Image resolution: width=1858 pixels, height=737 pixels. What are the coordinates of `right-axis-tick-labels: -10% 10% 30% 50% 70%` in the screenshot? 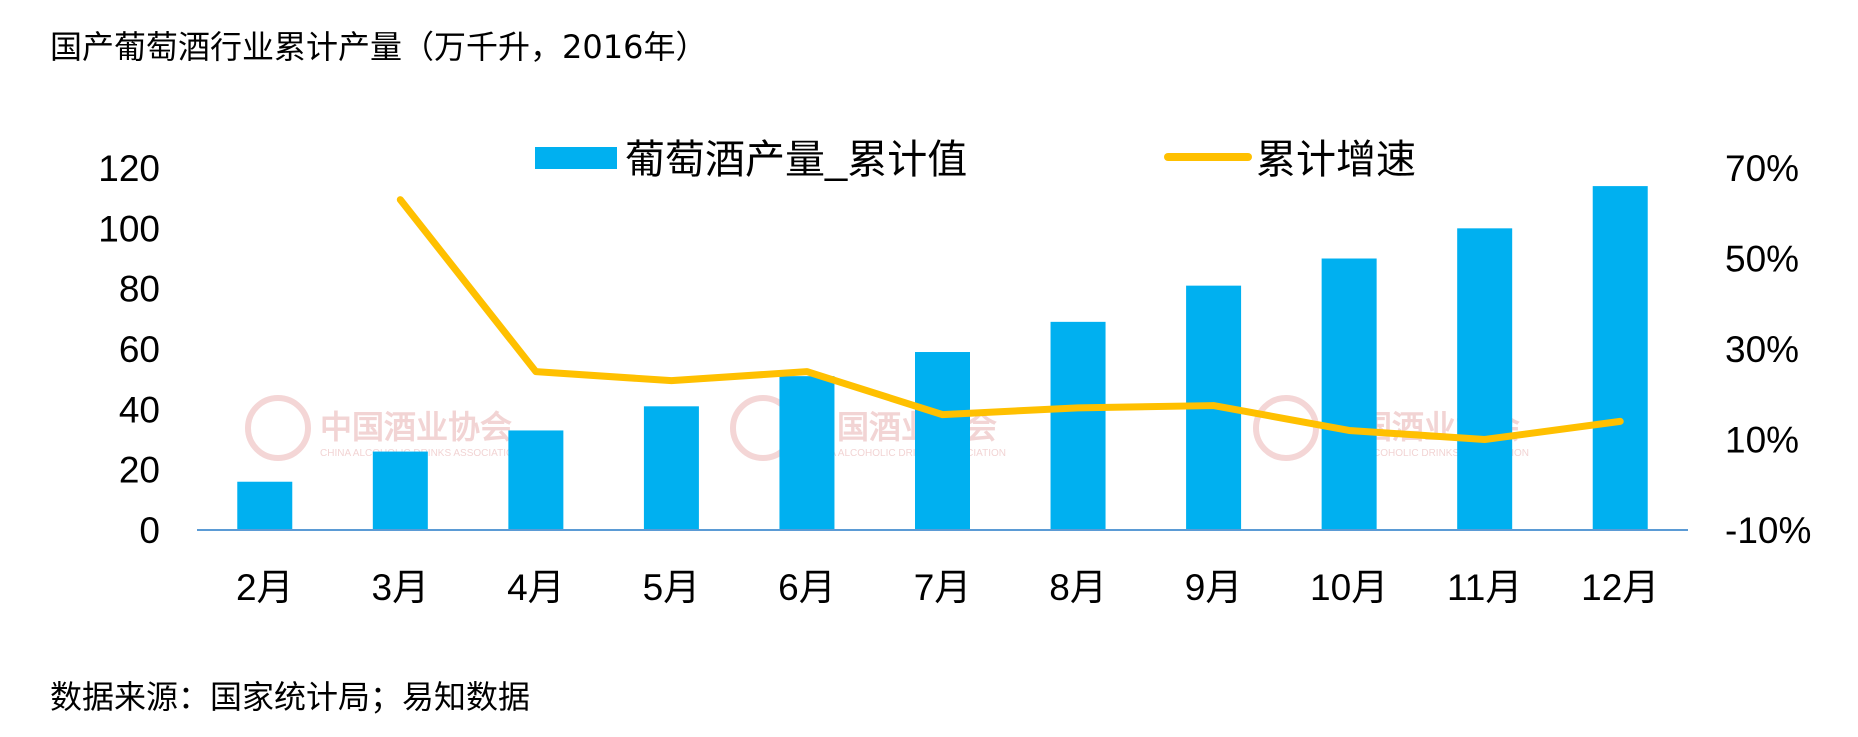 It's located at (1768, 349).